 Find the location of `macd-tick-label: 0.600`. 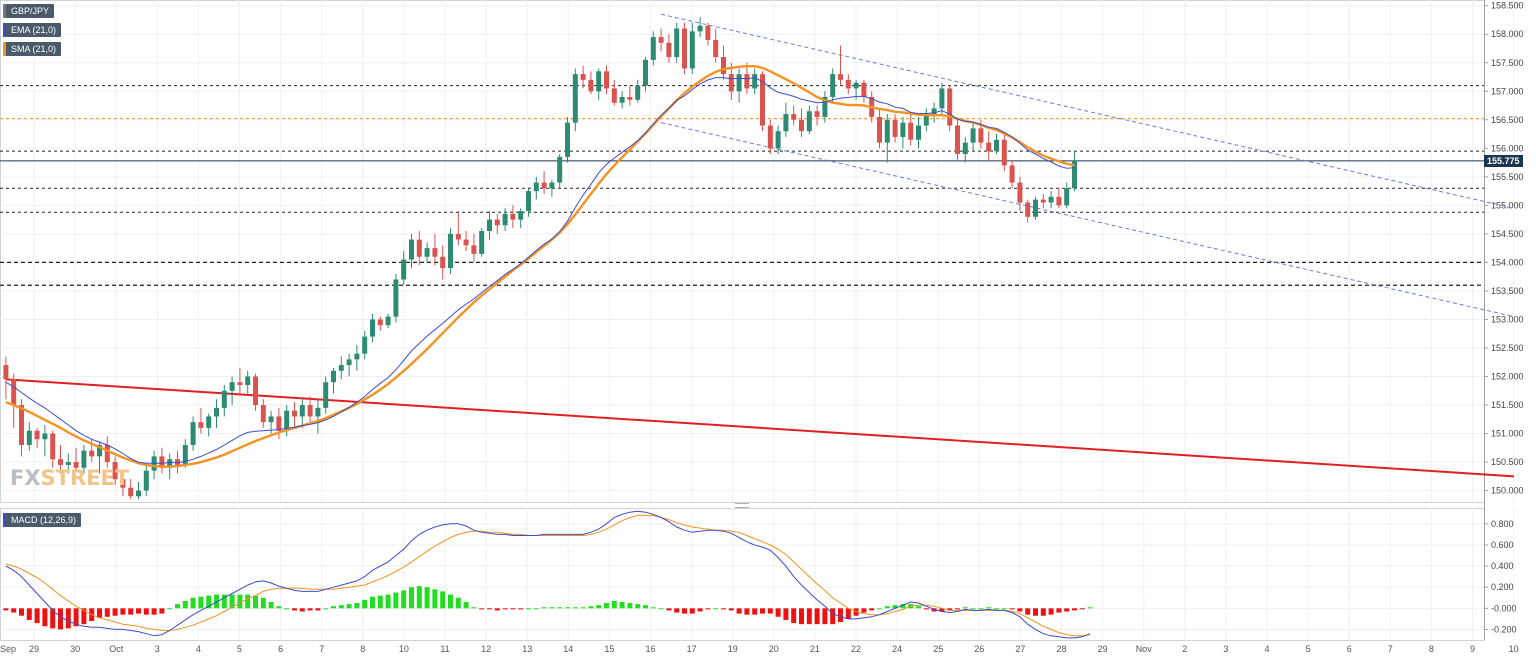

macd-tick-label: 0.600 is located at coordinates (1502, 545).